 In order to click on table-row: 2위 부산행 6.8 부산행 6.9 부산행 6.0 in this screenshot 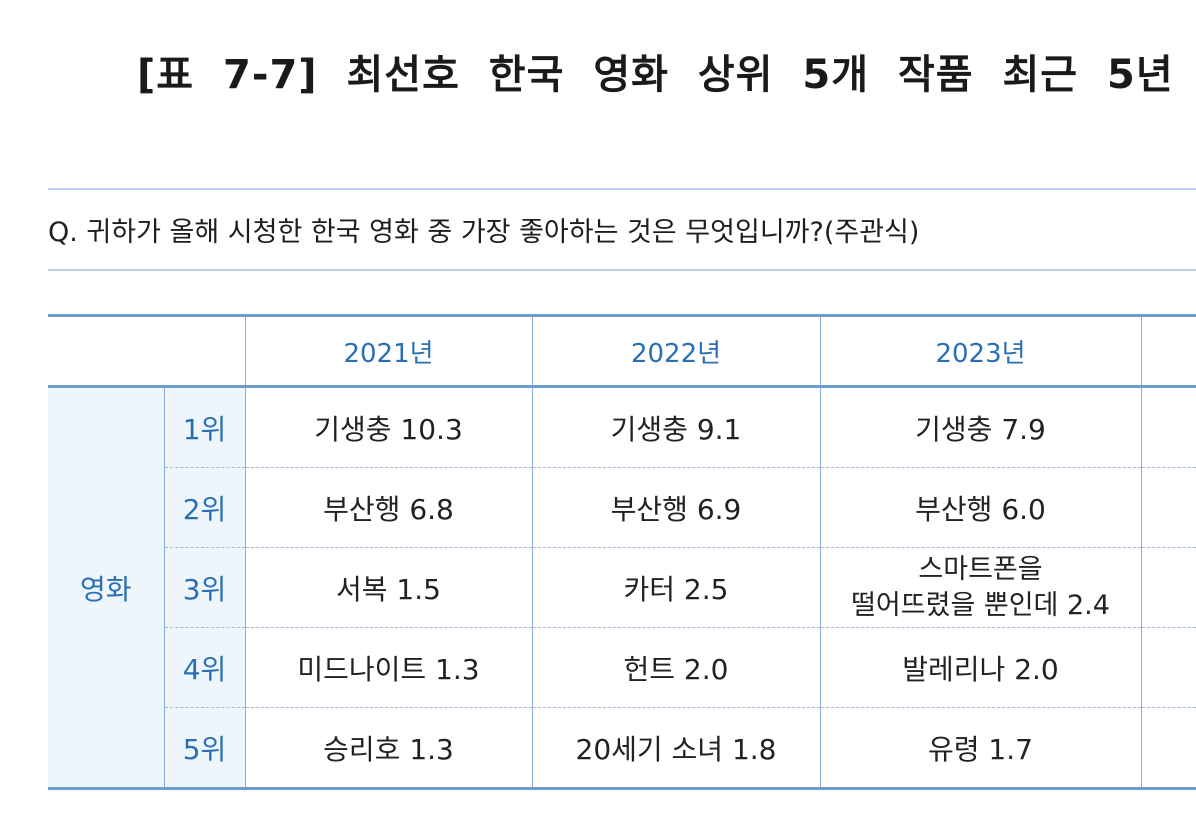, I will do `click(622, 507)`.